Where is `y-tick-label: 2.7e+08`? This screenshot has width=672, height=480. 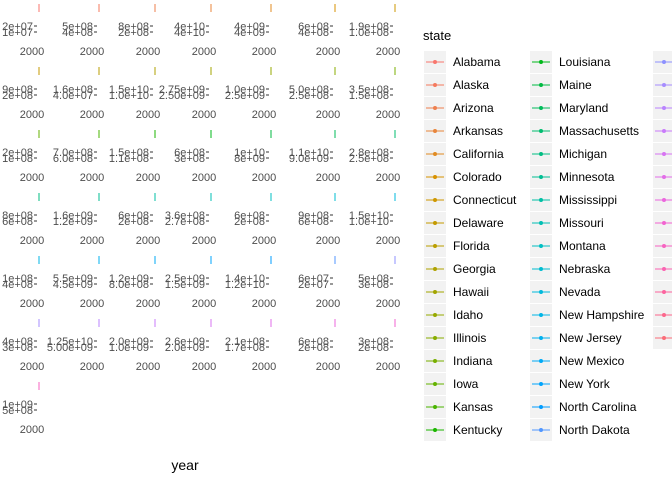
y-tick-label: 2.7e+08 is located at coordinates (185, 222).